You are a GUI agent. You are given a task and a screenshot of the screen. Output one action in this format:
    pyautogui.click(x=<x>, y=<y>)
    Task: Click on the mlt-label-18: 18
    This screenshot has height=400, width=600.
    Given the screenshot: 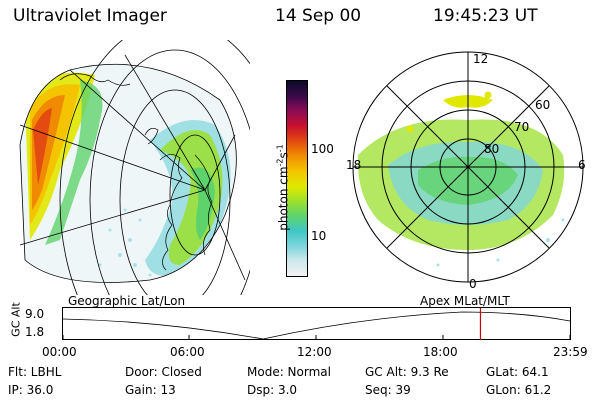 What is the action you would take?
    pyautogui.click(x=353, y=165)
    